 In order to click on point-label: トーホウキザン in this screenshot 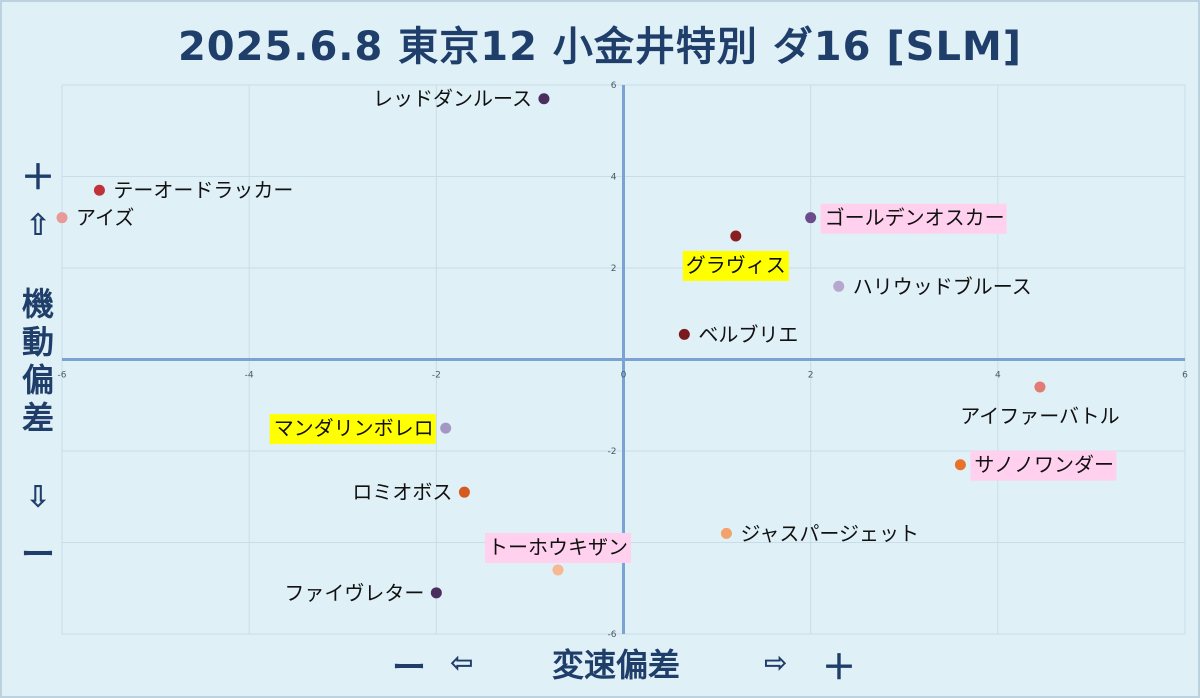, I will do `click(558, 547)`.